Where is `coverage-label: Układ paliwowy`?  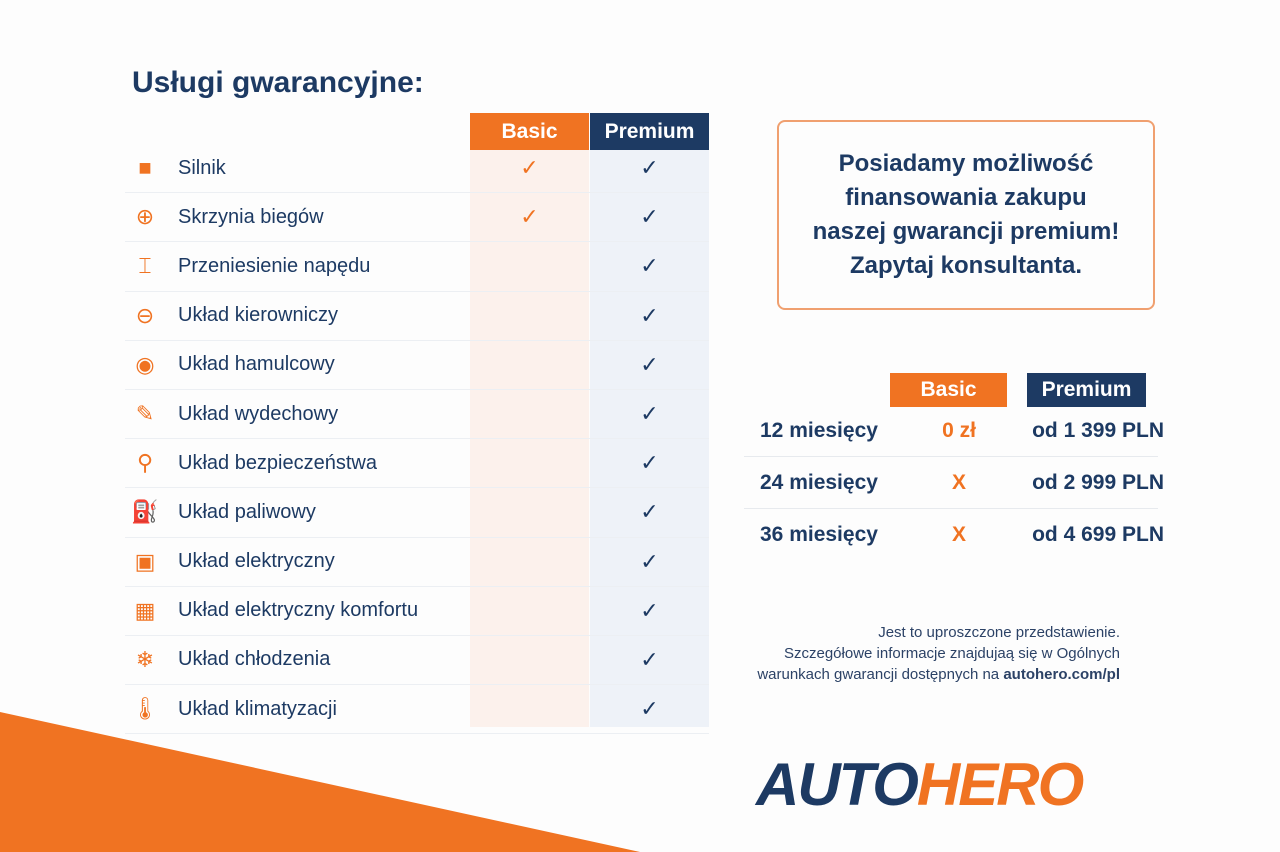
coverage-label: Układ paliwowy is located at coordinates (247, 511).